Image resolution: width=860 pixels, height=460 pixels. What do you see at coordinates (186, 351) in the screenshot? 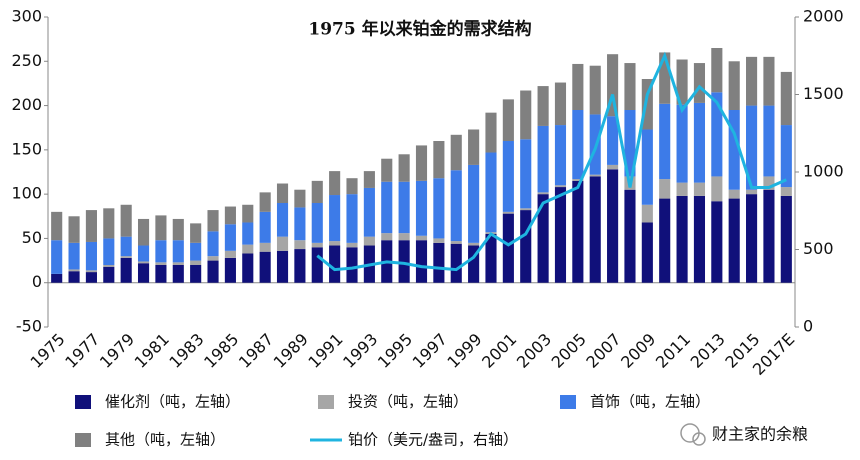
I see `x-tick-label: 1983` at bounding box center [186, 351].